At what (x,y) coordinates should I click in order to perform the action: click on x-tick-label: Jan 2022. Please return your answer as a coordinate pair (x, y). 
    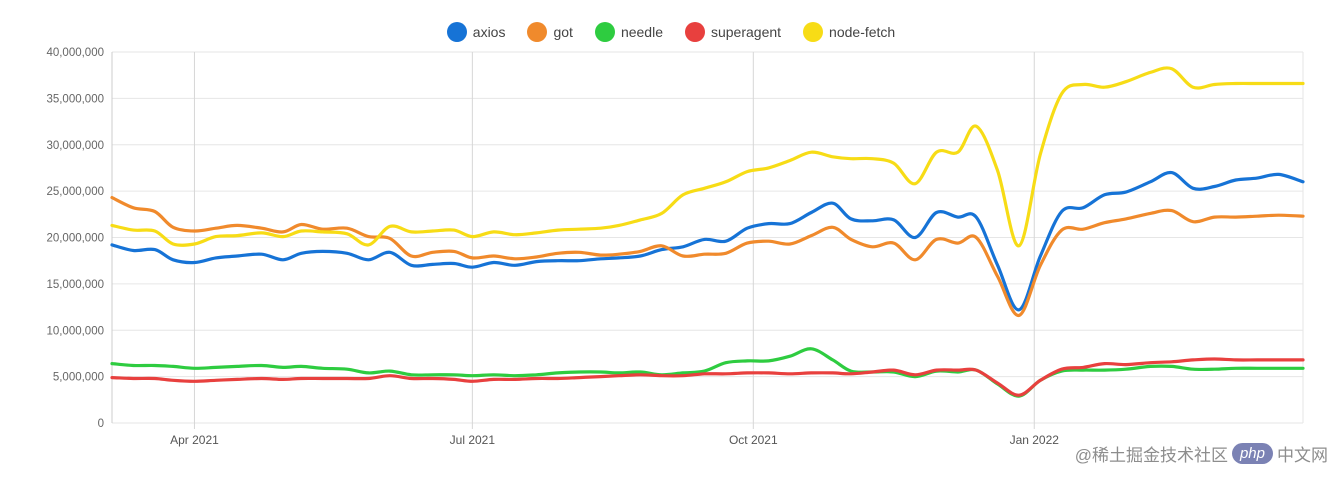
    Looking at the image, I should click on (1035, 440).